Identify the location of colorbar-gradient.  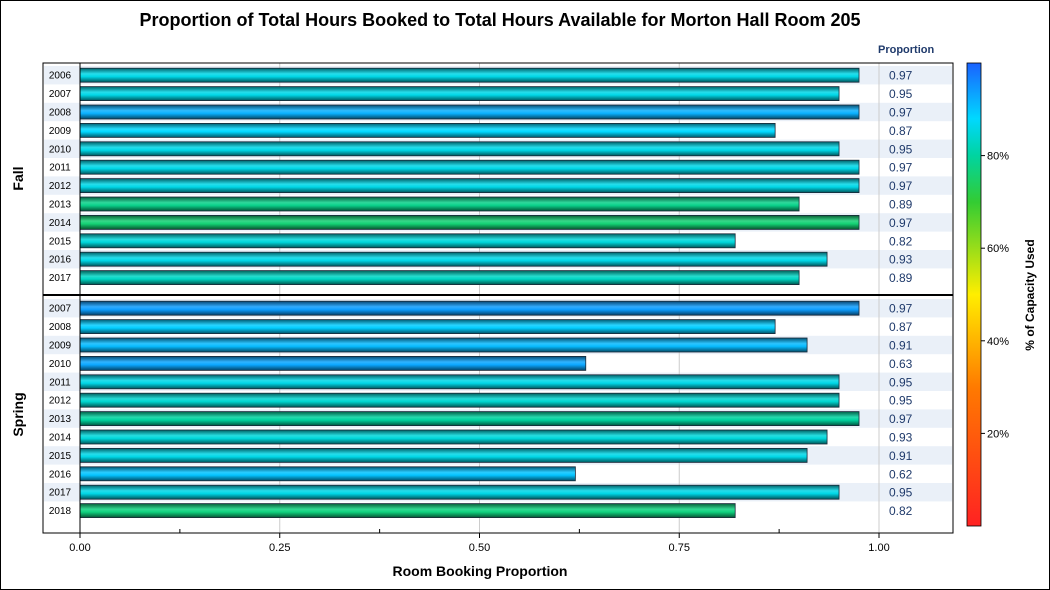
(974, 294).